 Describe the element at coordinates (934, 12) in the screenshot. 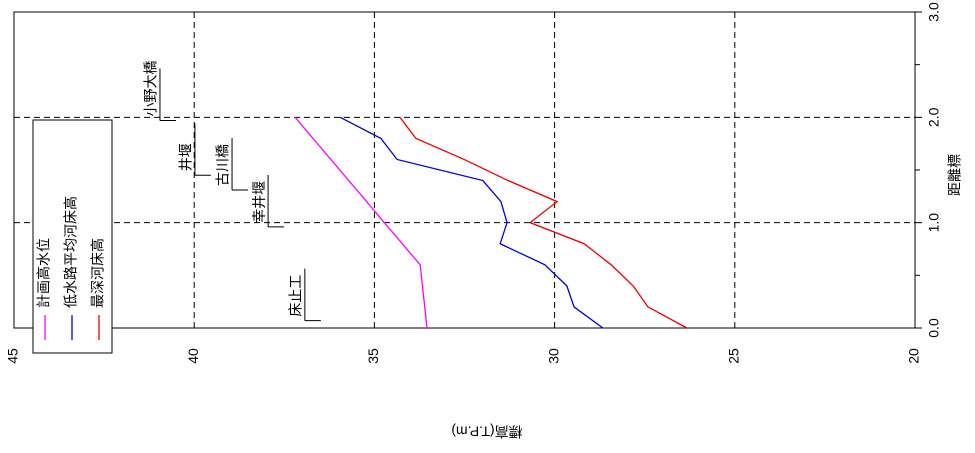

I see `distance-tick-label: 3.0` at that location.